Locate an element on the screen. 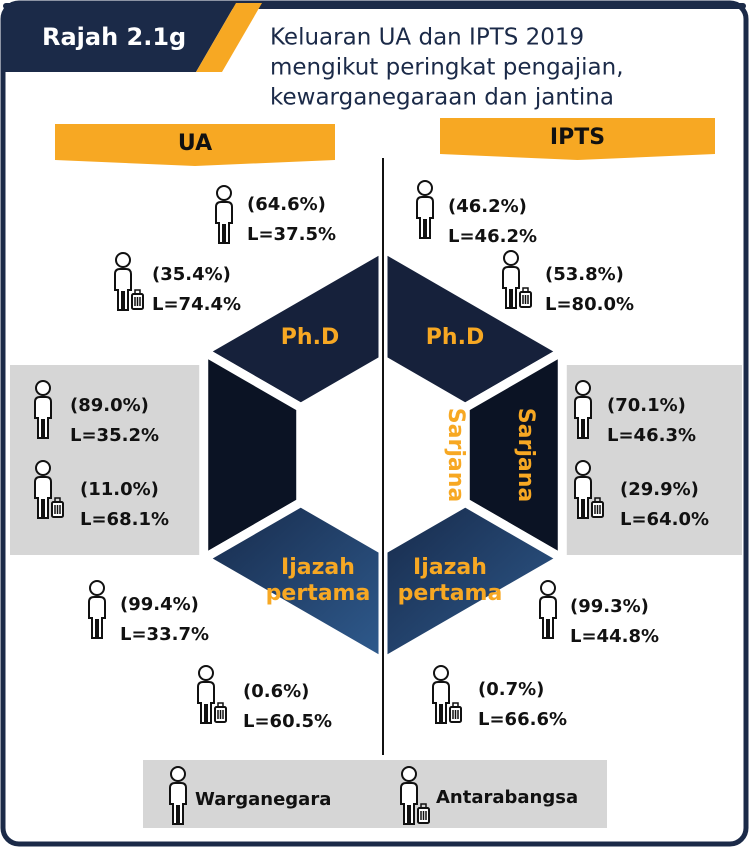 The image size is (749, 847). male-value: L=68.1% is located at coordinates (124, 519).